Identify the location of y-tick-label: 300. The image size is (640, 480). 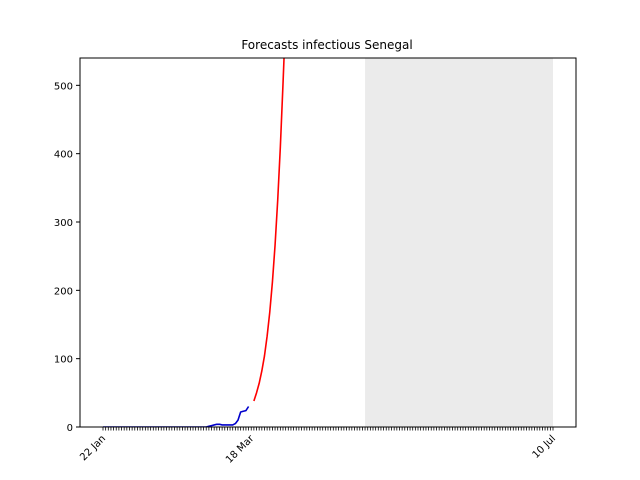
(63, 223).